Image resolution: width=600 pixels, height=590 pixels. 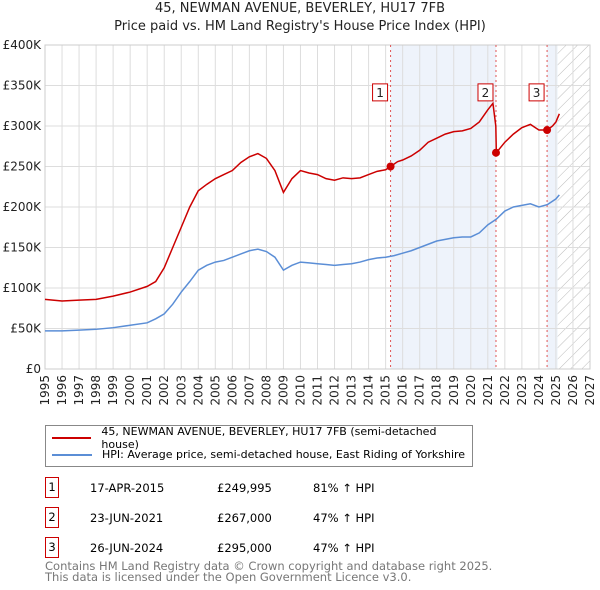 What do you see at coordinates (266, 390) in the screenshot?
I see `x-tick-label: 2008` at bounding box center [266, 390].